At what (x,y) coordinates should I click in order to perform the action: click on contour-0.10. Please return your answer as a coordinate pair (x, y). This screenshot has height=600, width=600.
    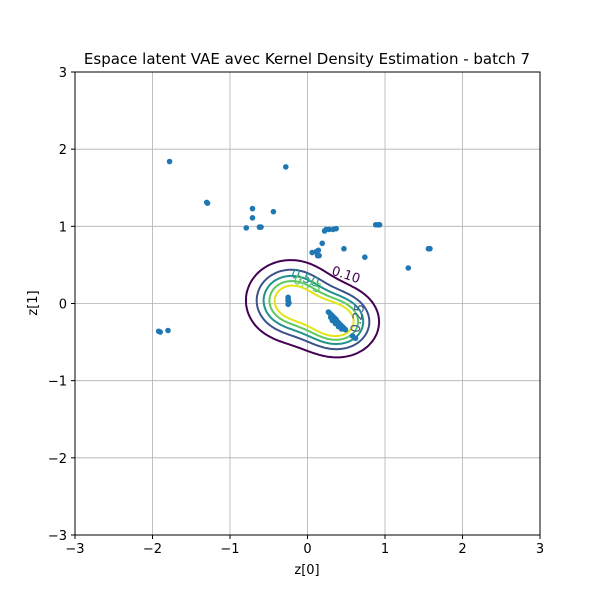
    Looking at the image, I should click on (313, 309).